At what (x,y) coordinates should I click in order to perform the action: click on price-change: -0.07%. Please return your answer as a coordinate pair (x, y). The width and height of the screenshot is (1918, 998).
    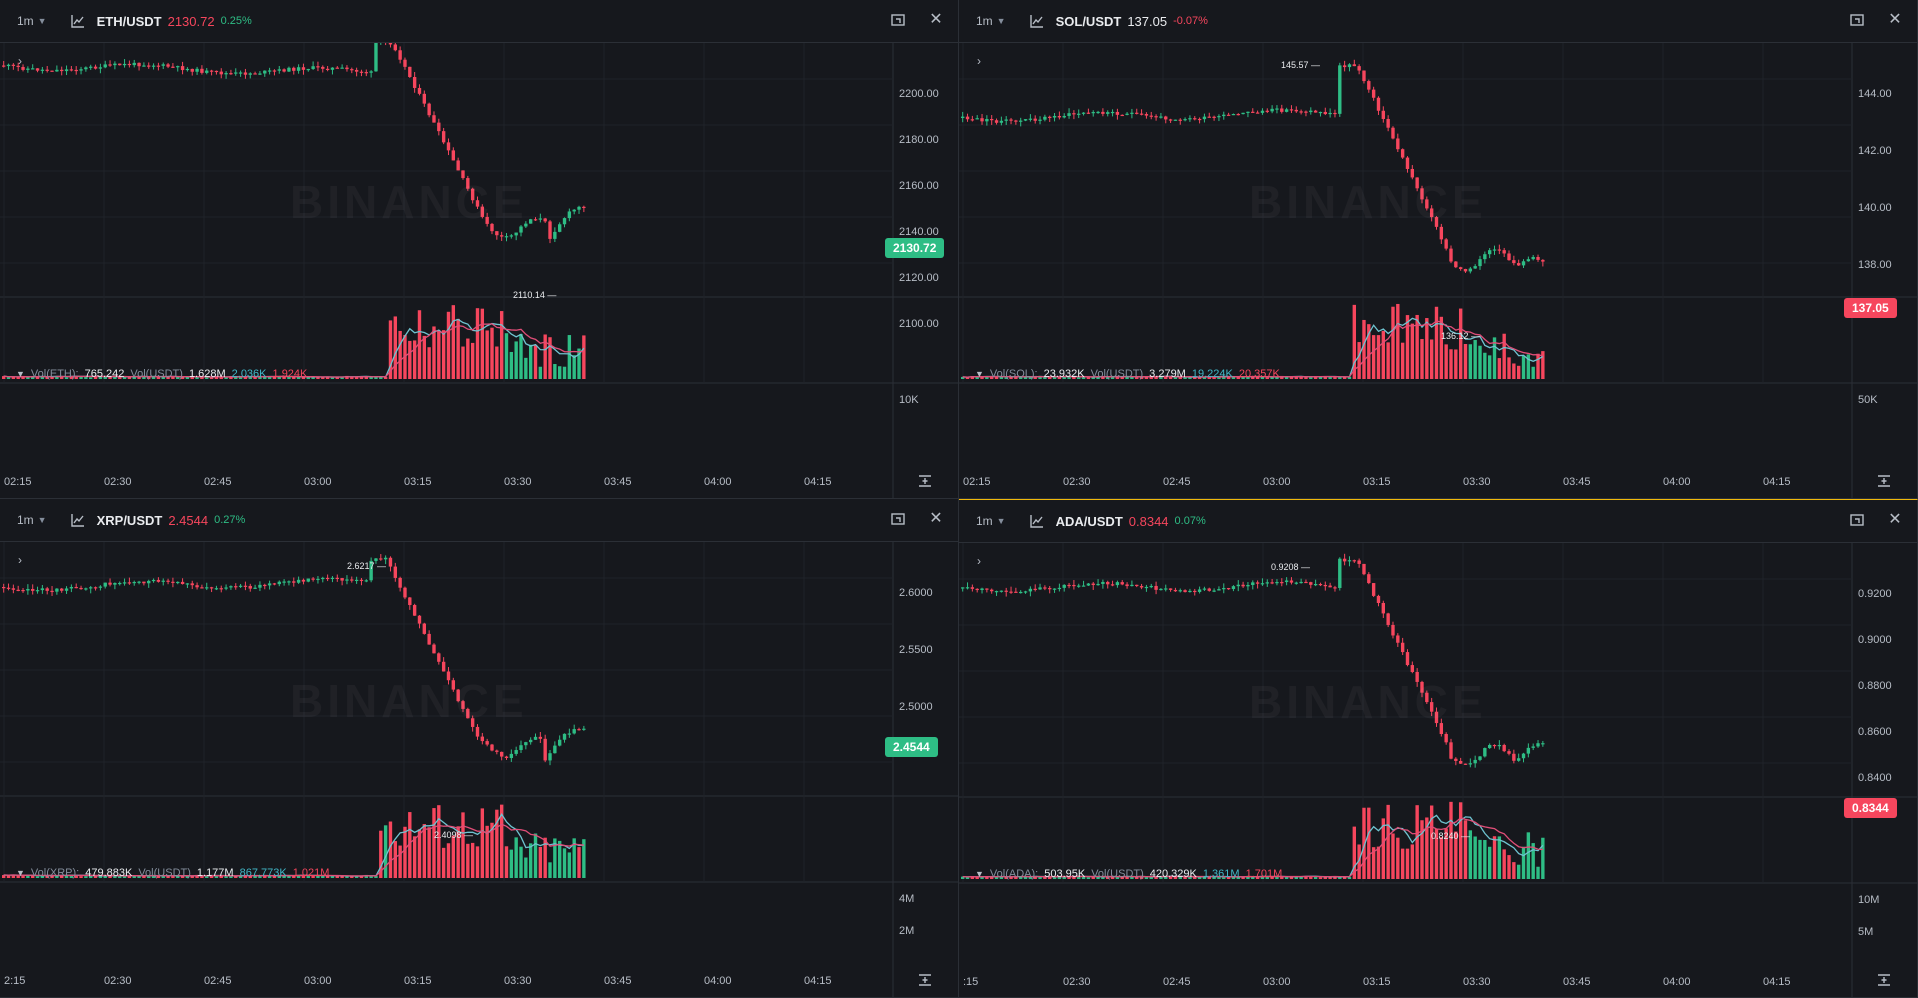
    Looking at the image, I should click on (1190, 21).